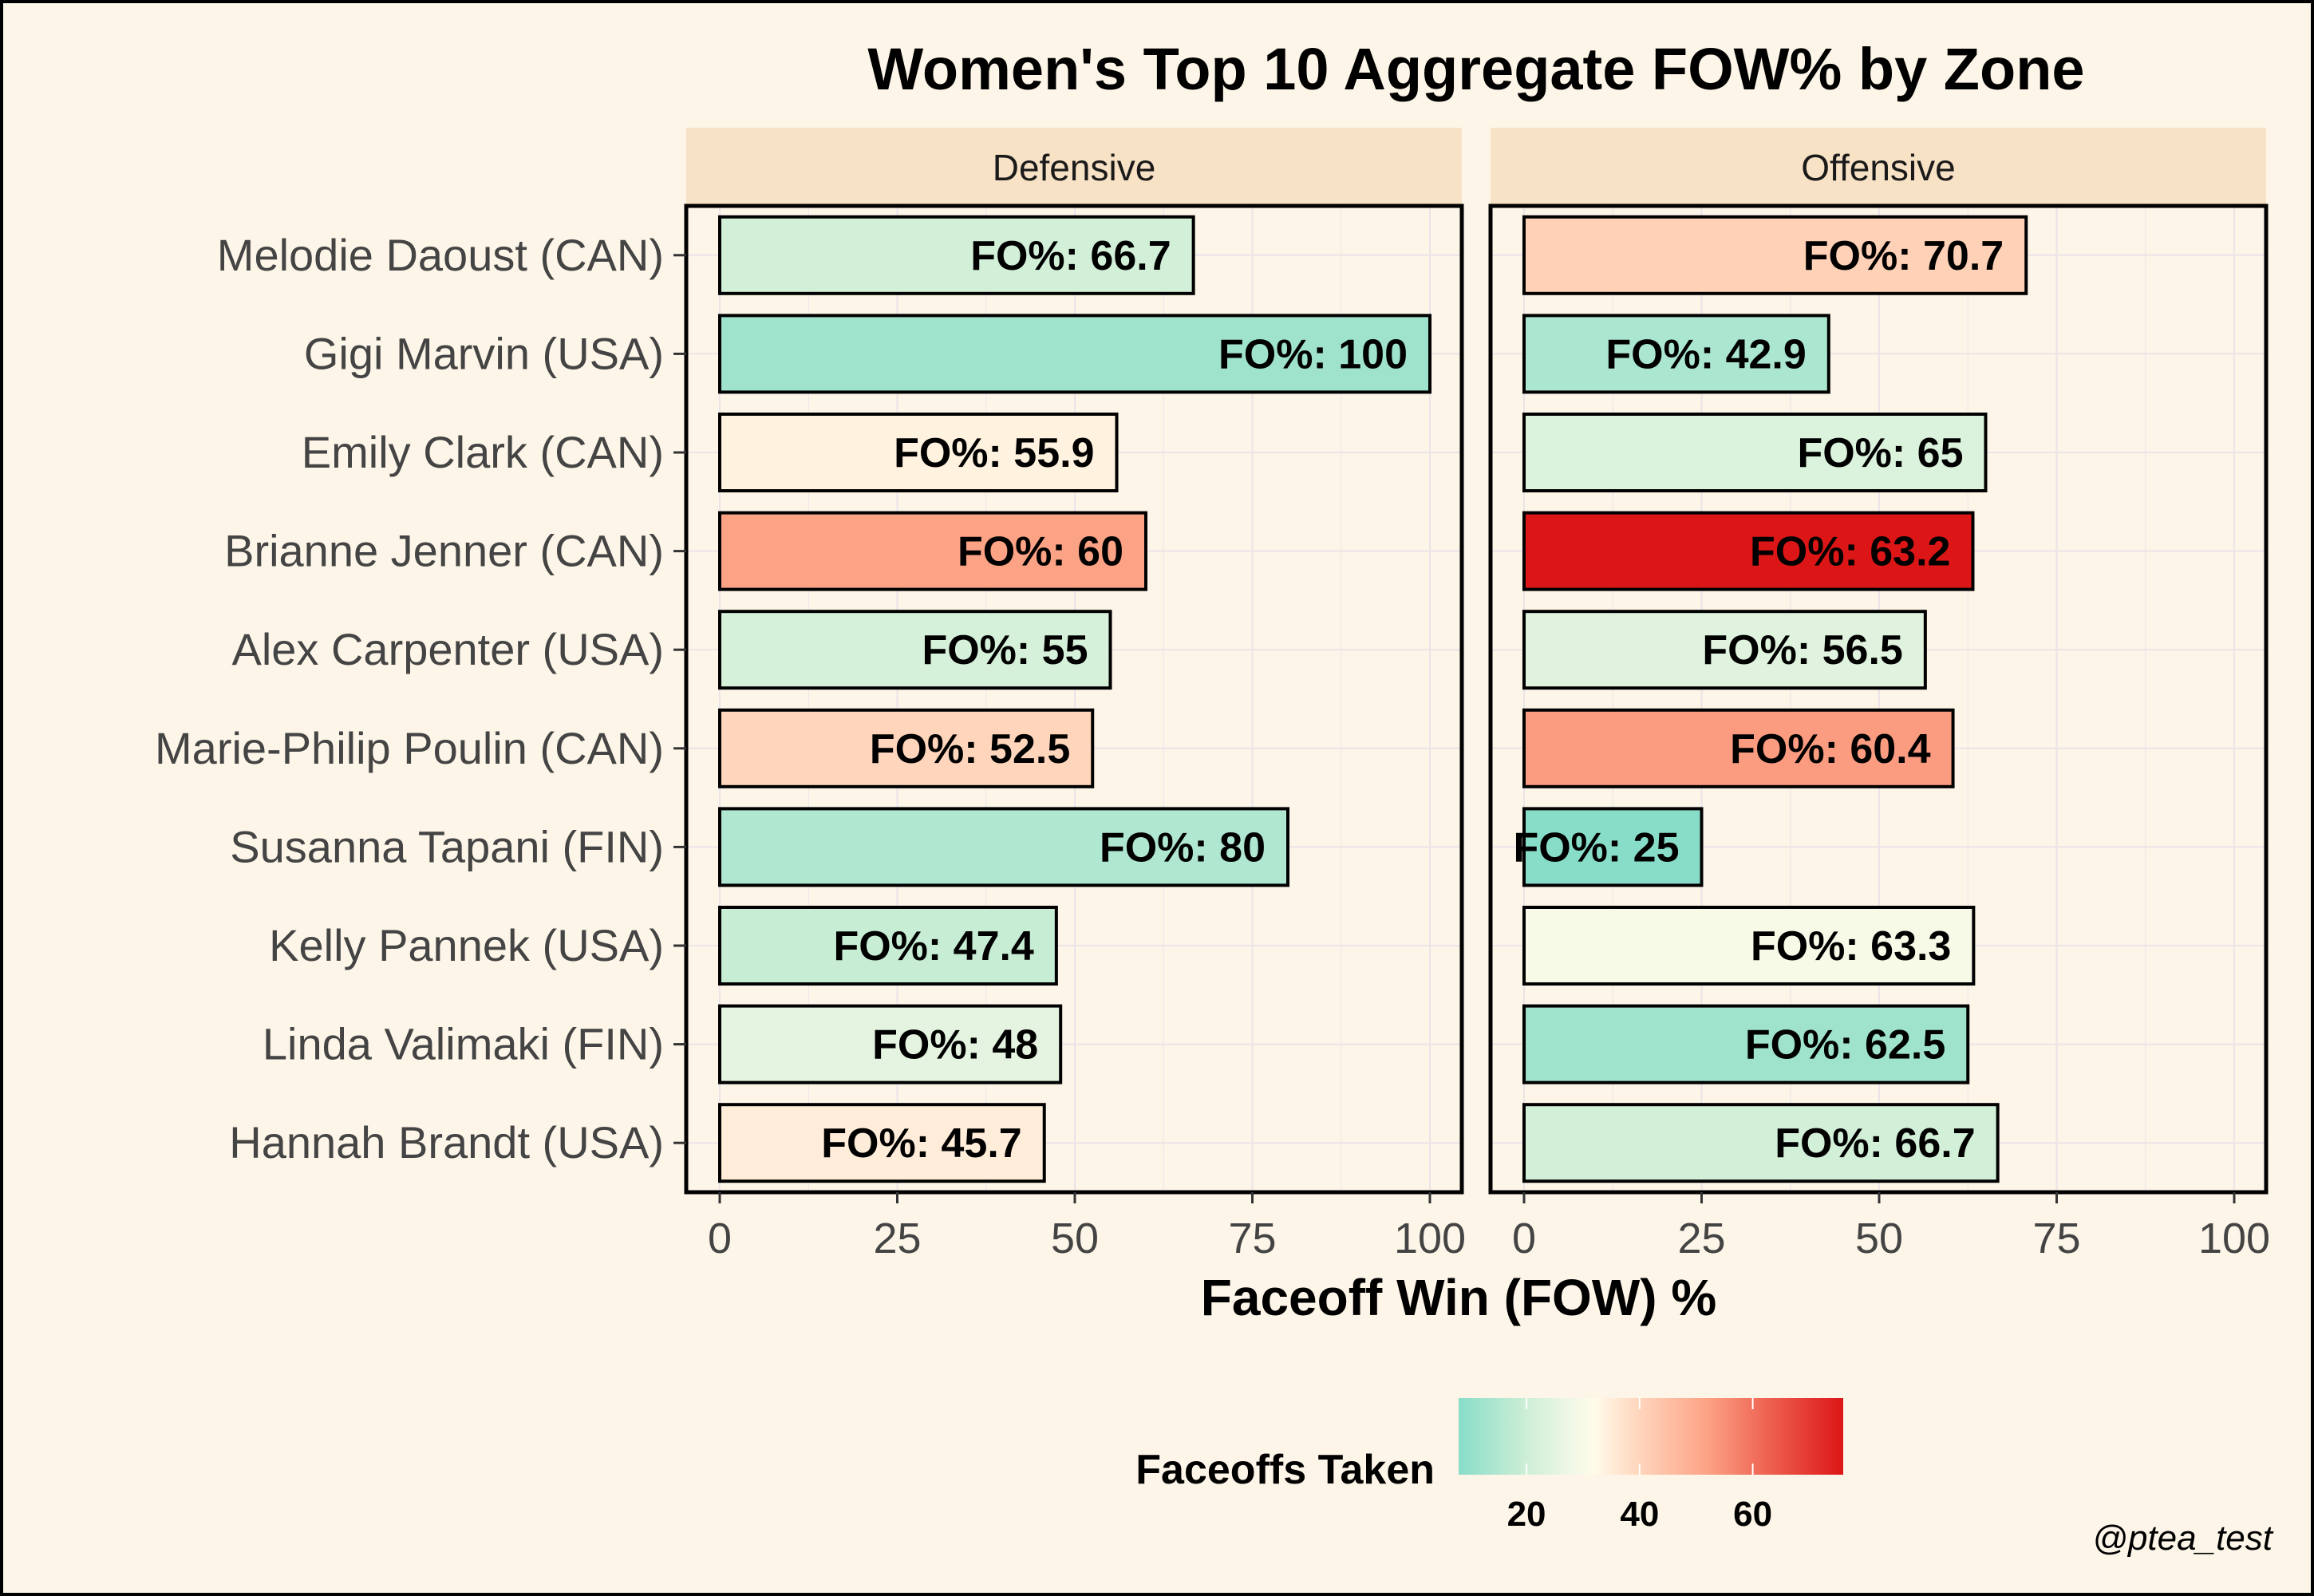 This screenshot has height=1596, width=2314. I want to click on legend-tick-label: 60, so click(1752, 1514).